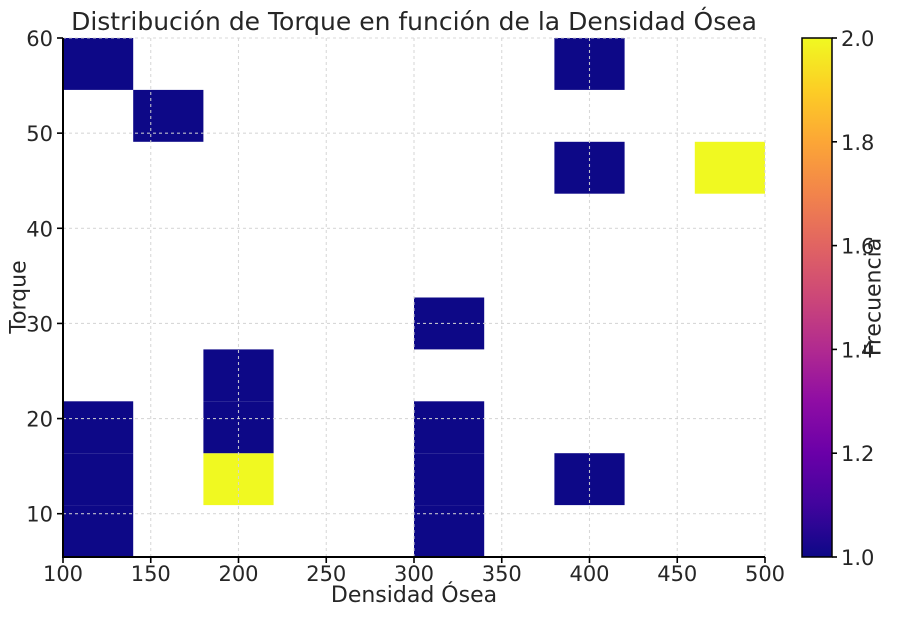 The image size is (900, 618). Describe the element at coordinates (414, 595) in the screenshot. I see `x-axis-label: Densidad Ósea` at that location.